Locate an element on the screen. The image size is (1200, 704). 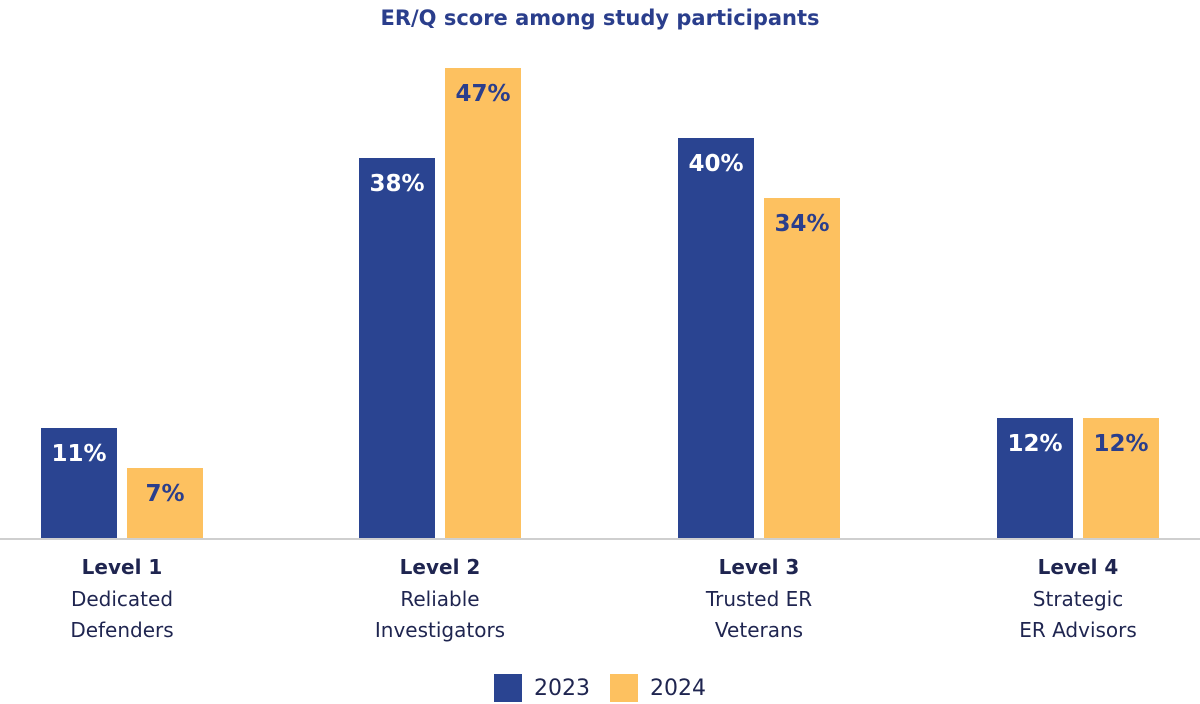
legend-label: 2023 is located at coordinates (562, 688).